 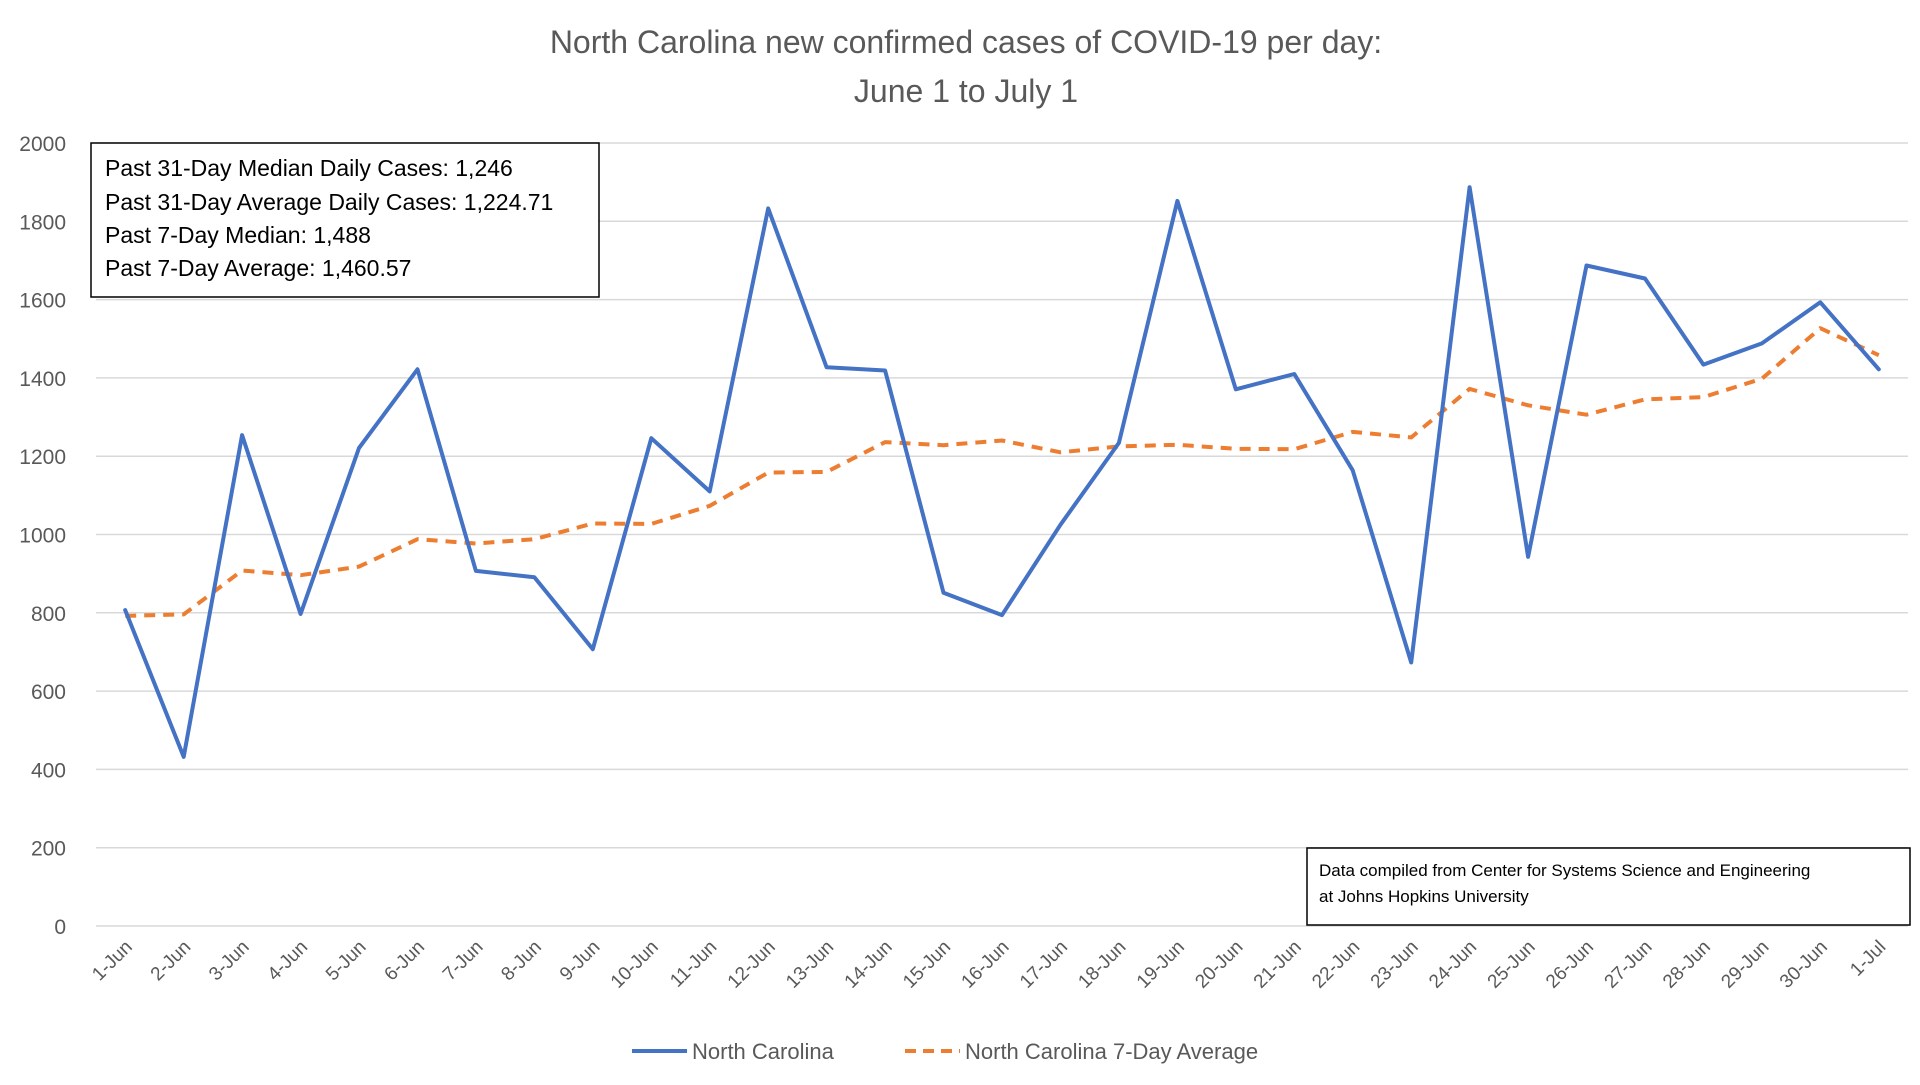 What do you see at coordinates (869, 965) in the screenshot?
I see `x-tick-label: 14-Jun` at bounding box center [869, 965].